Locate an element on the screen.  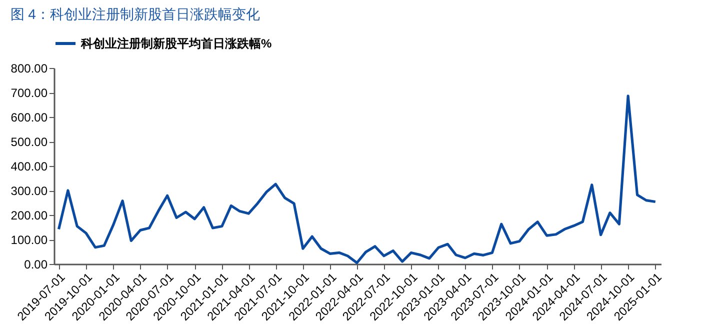
y-tick-label: 600.00 is located at coordinates (29, 117).